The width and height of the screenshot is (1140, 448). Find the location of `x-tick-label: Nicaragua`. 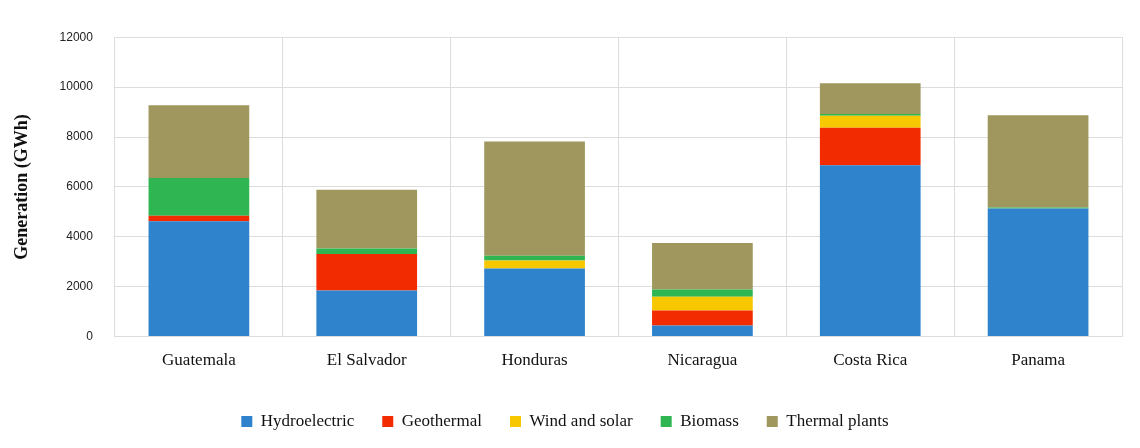

x-tick-label: Nicaragua is located at coordinates (702, 360).